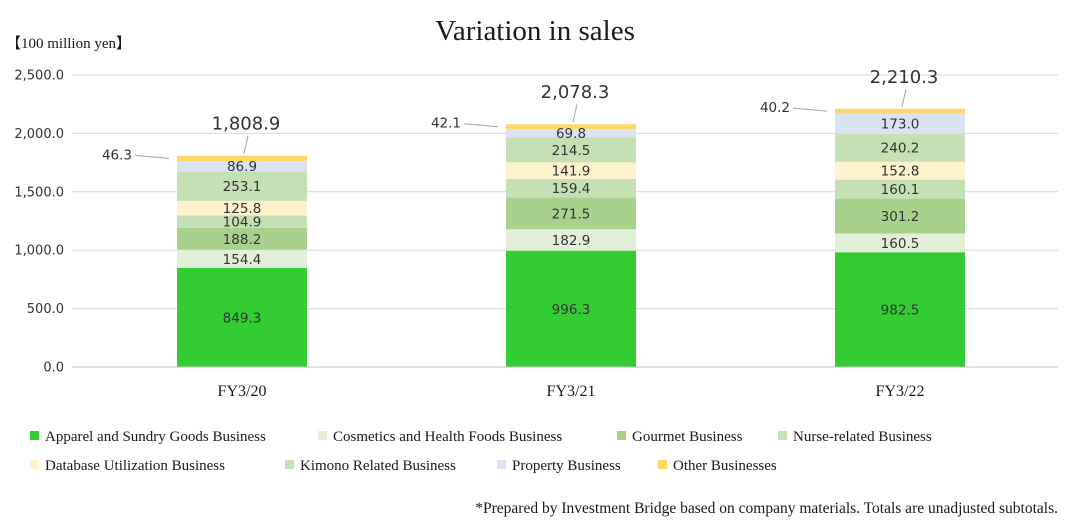 This screenshot has height=529, width=1070. I want to click on segment-value-label: 301.2, so click(900, 217).